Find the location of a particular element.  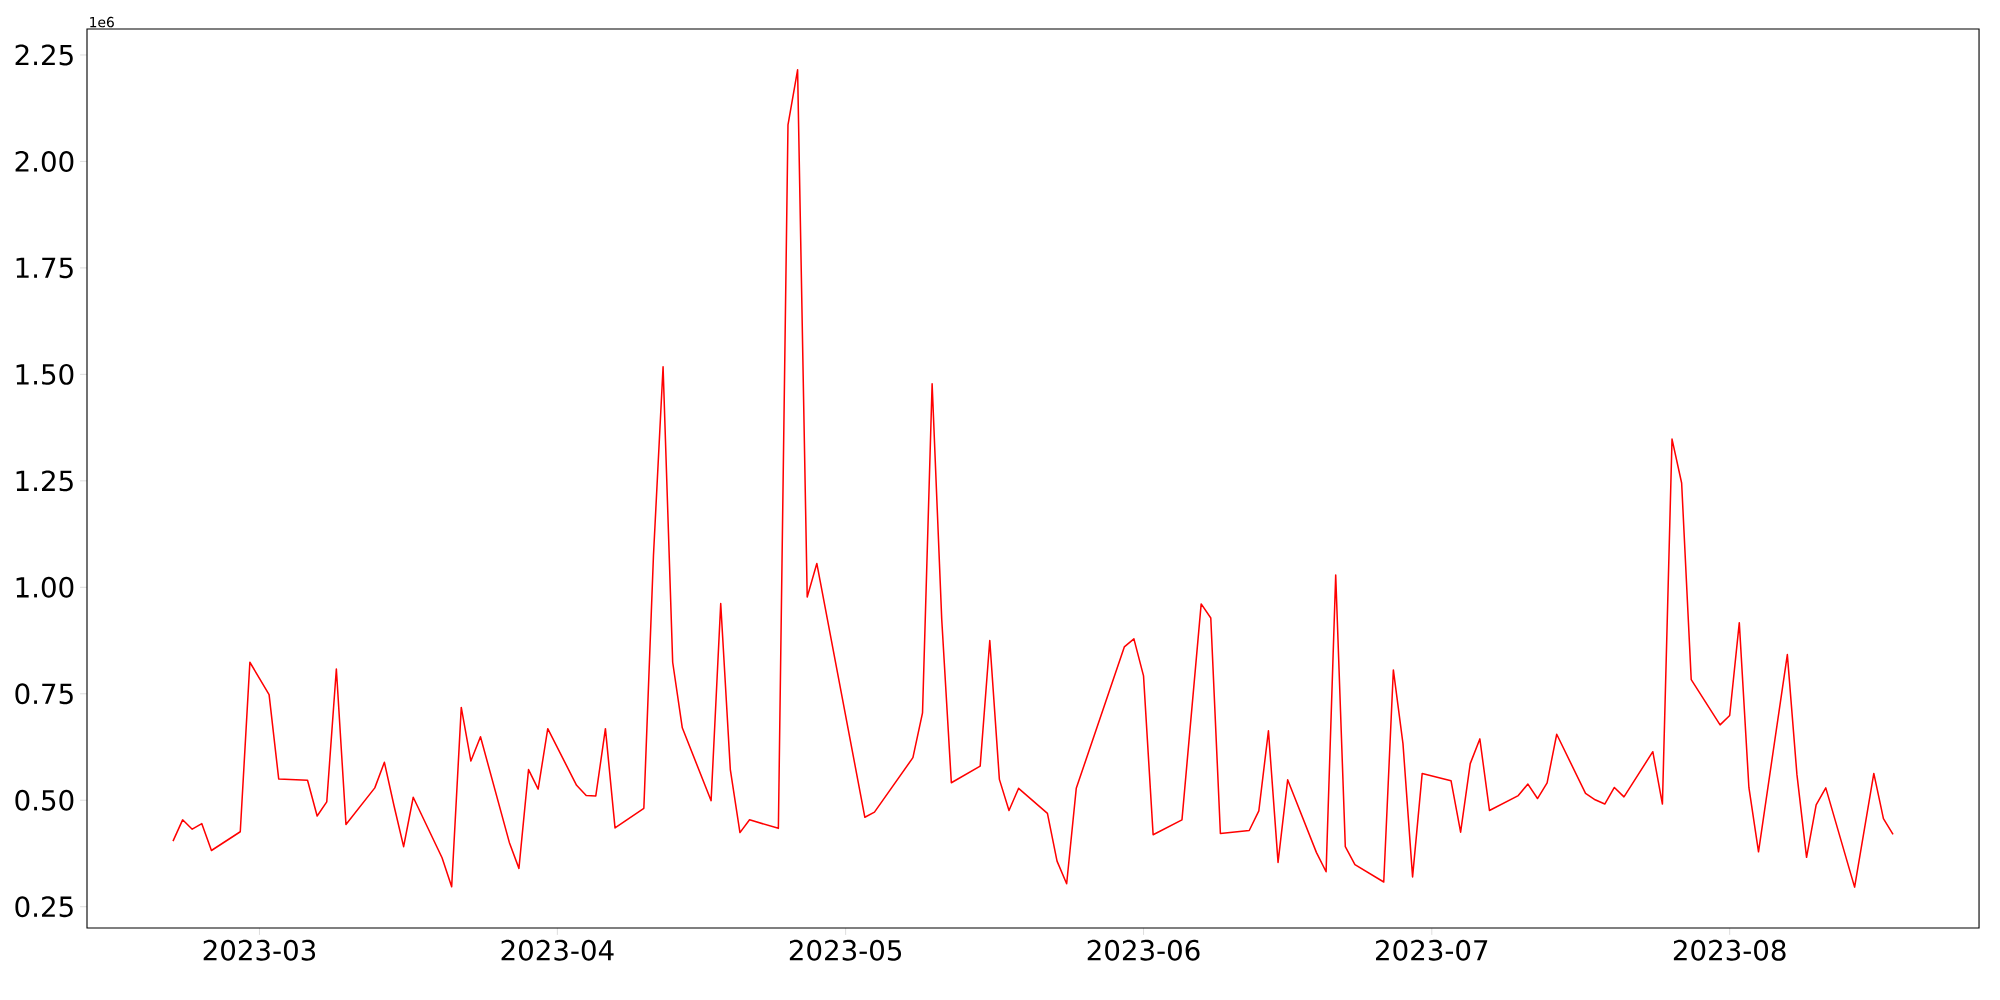

y-tick-label: 2.00 is located at coordinates (44, 161).